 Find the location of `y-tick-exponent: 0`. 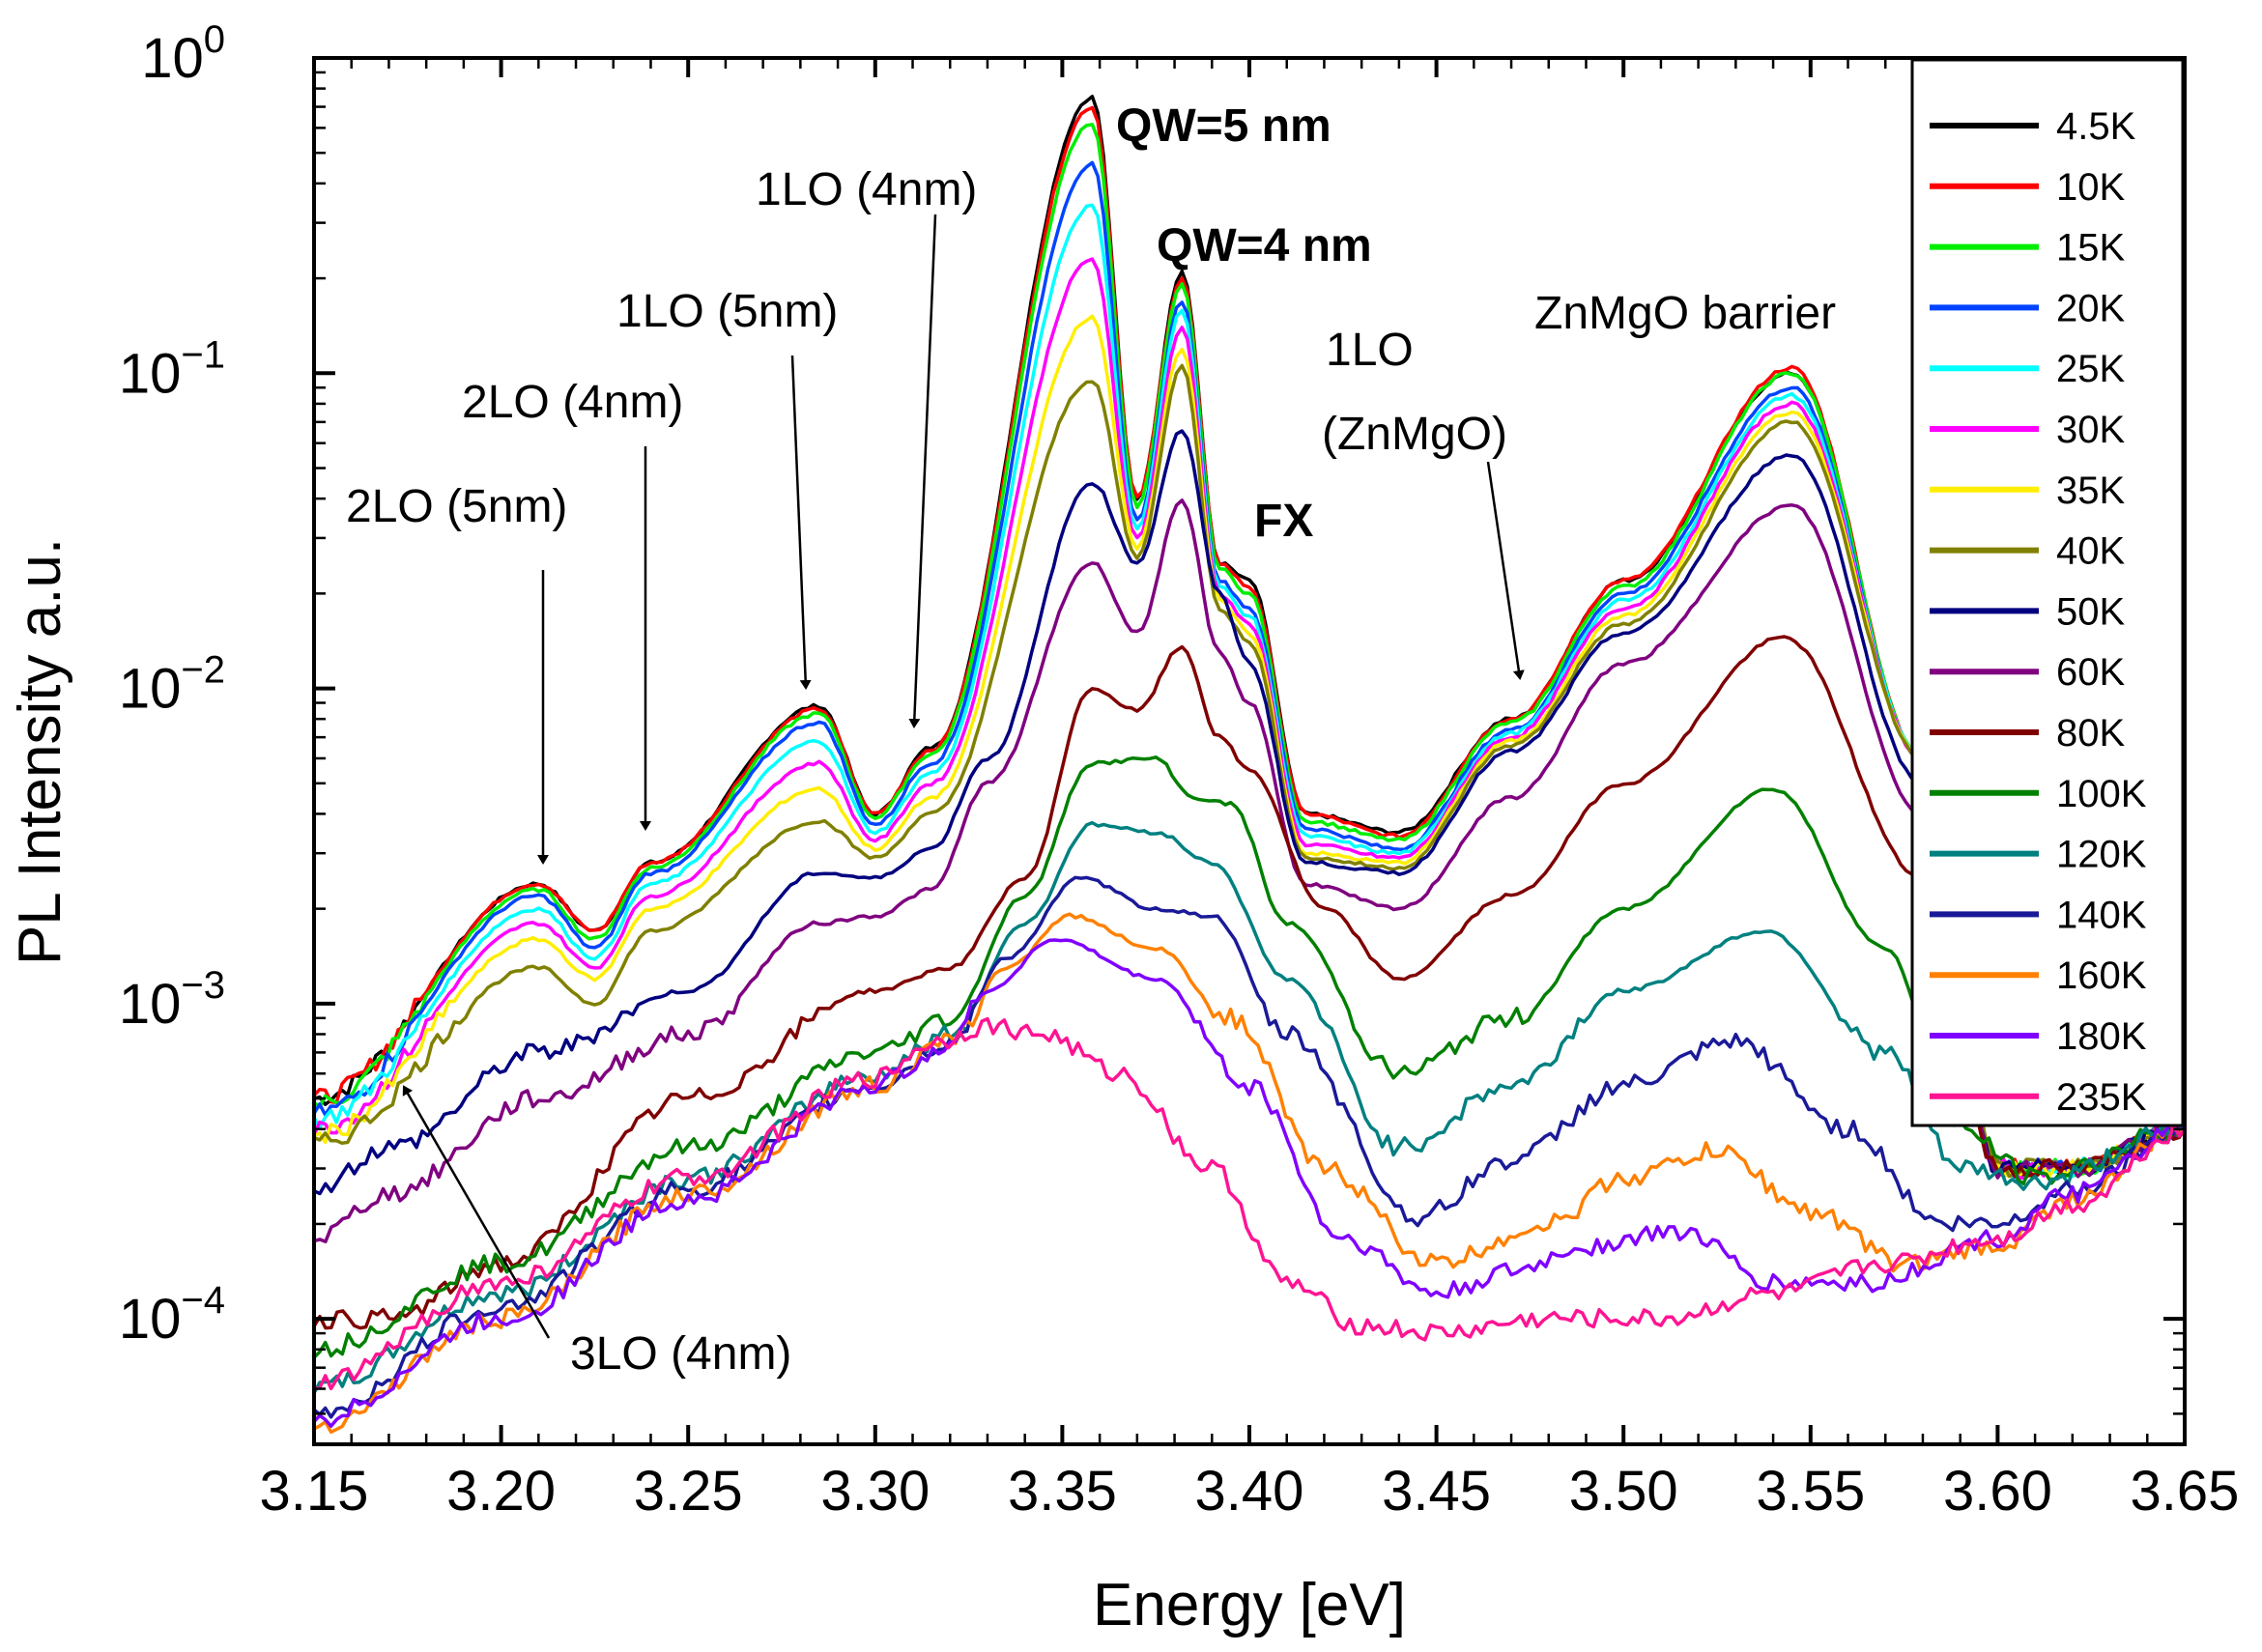

y-tick-exponent: 0 is located at coordinates (214, 39).